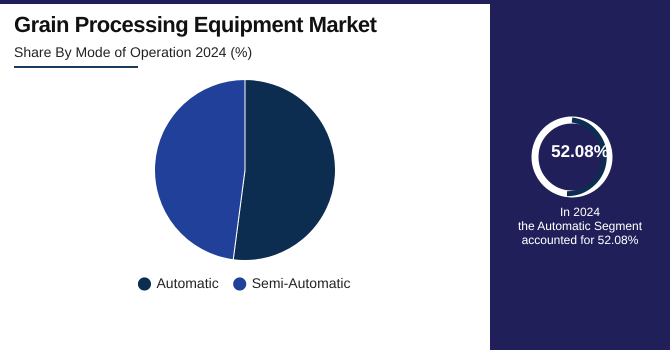 Image resolution: width=670 pixels, height=350 pixels. What do you see at coordinates (133, 53) in the screenshot?
I see `chart-subtitle: Share By Mode of Operation 2024 (%)` at bounding box center [133, 53].